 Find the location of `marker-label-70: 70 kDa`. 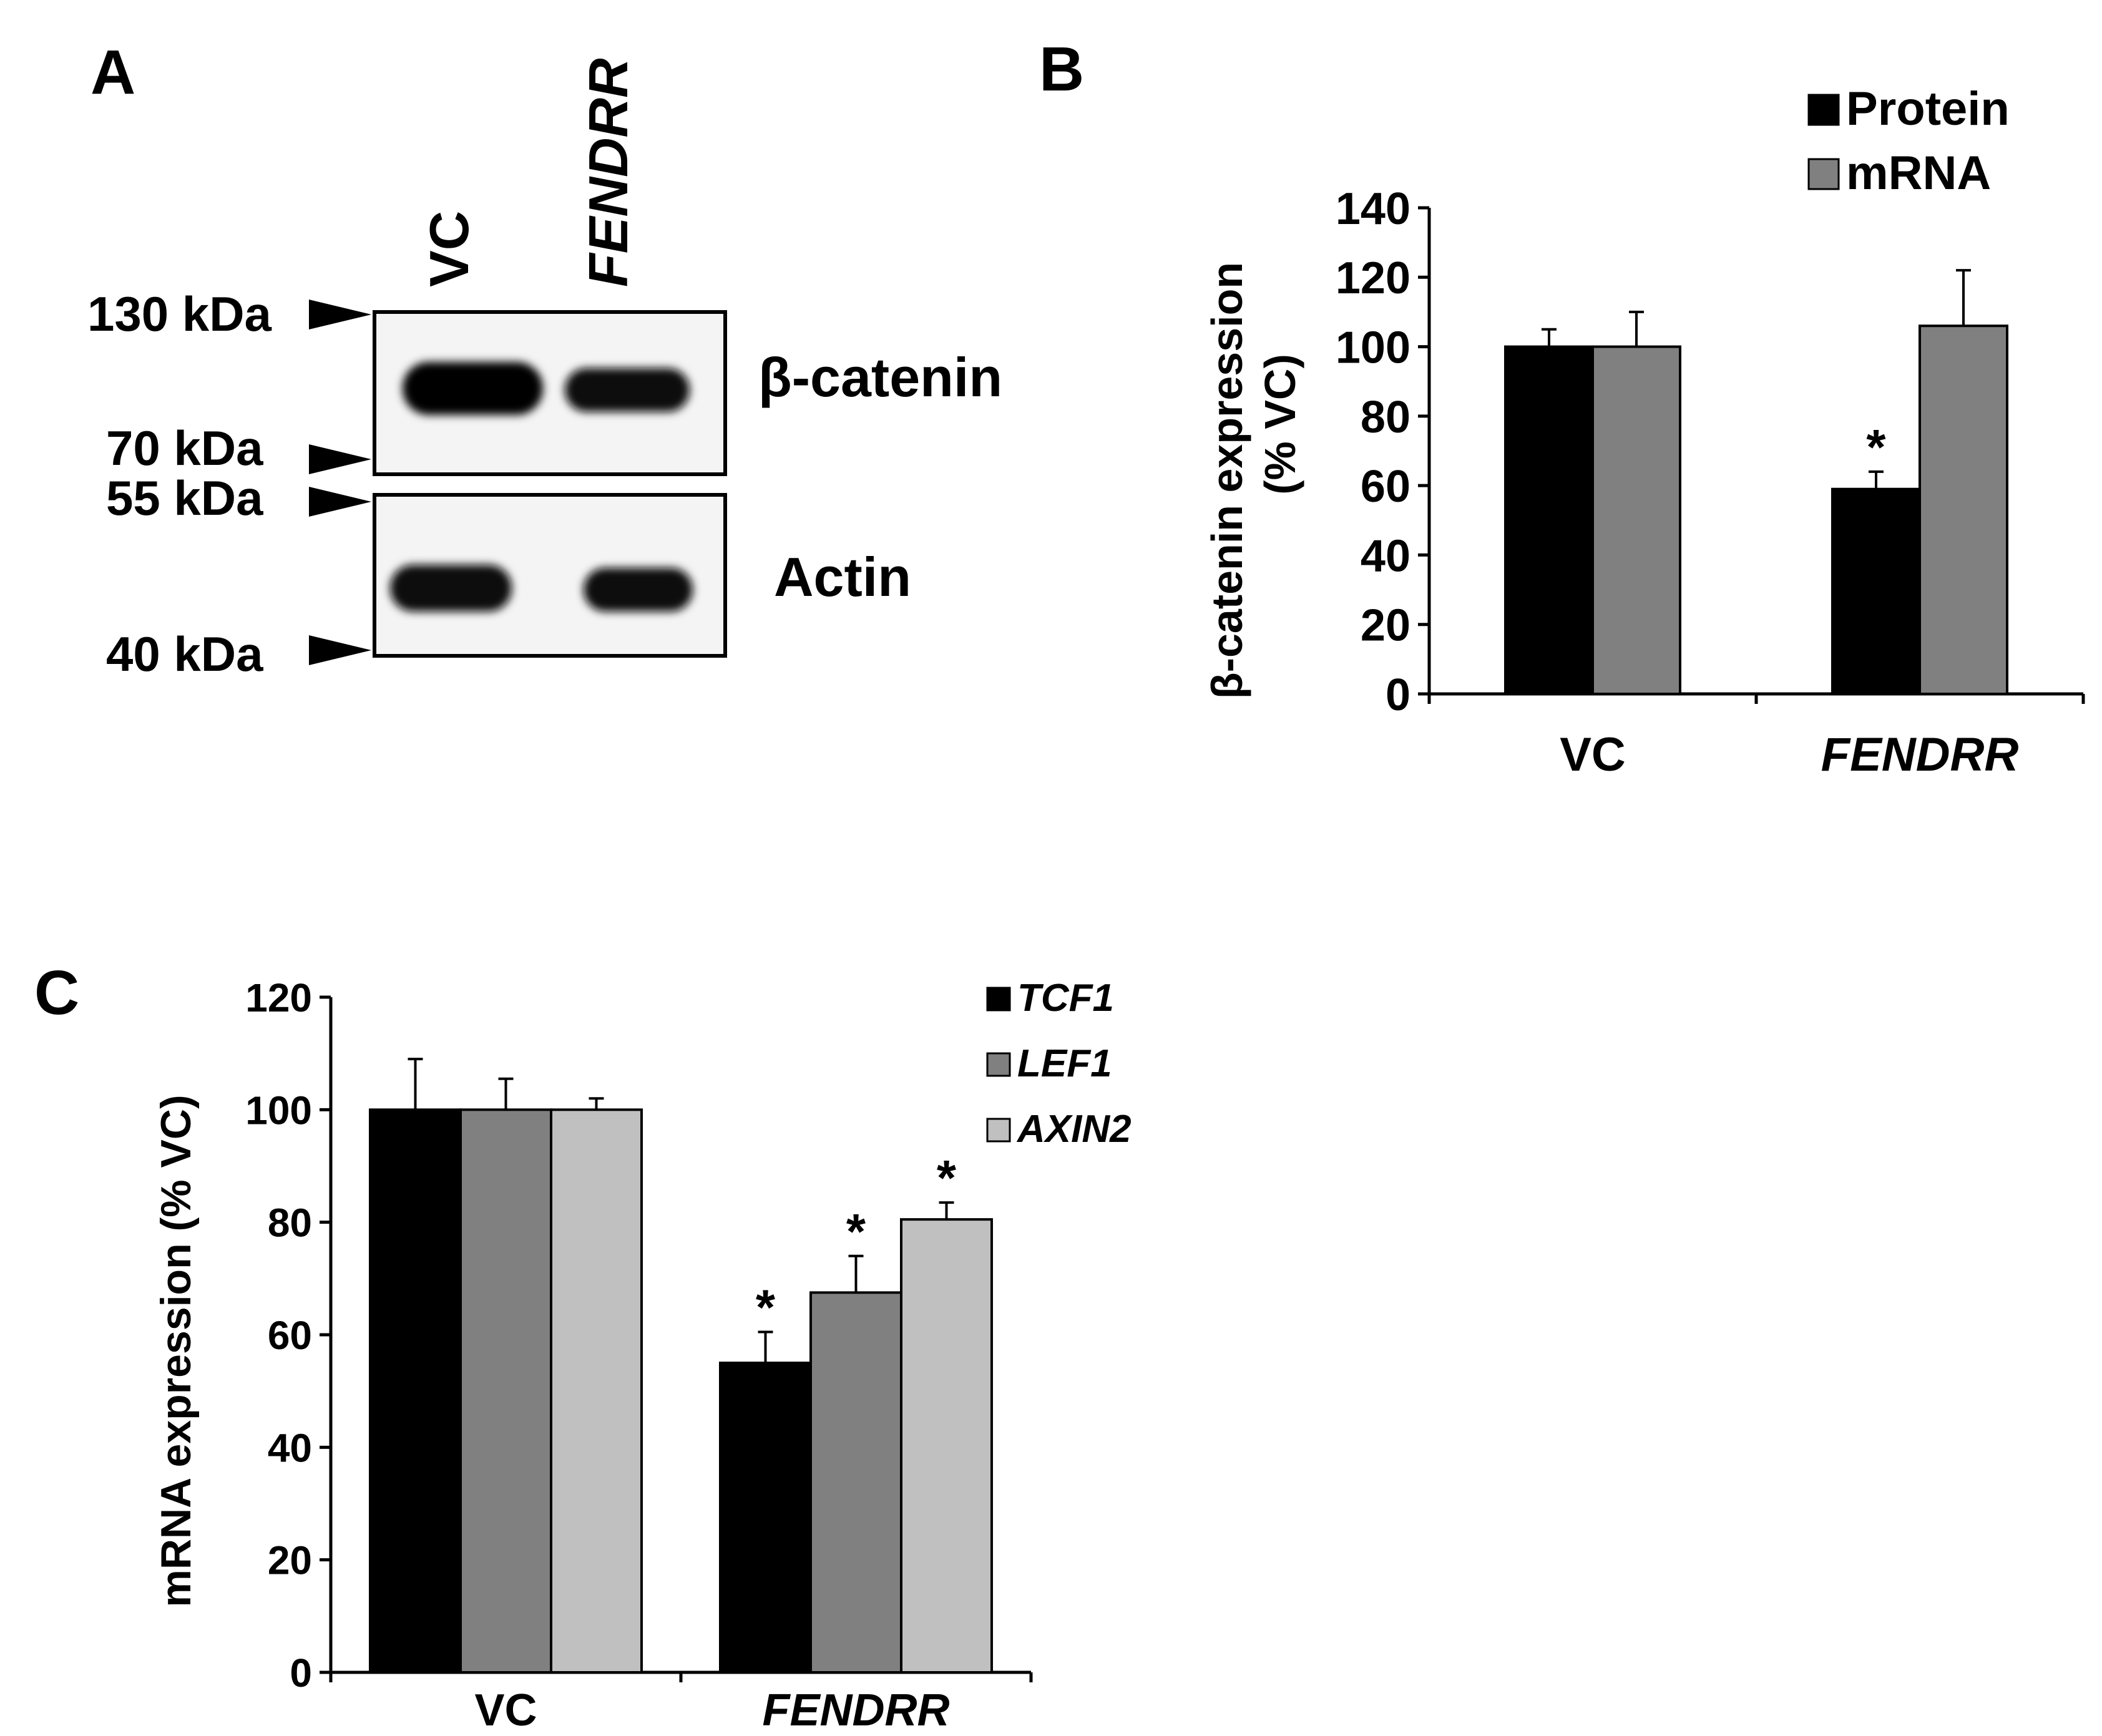

marker-label-70: 70 kDa is located at coordinates (185, 448).